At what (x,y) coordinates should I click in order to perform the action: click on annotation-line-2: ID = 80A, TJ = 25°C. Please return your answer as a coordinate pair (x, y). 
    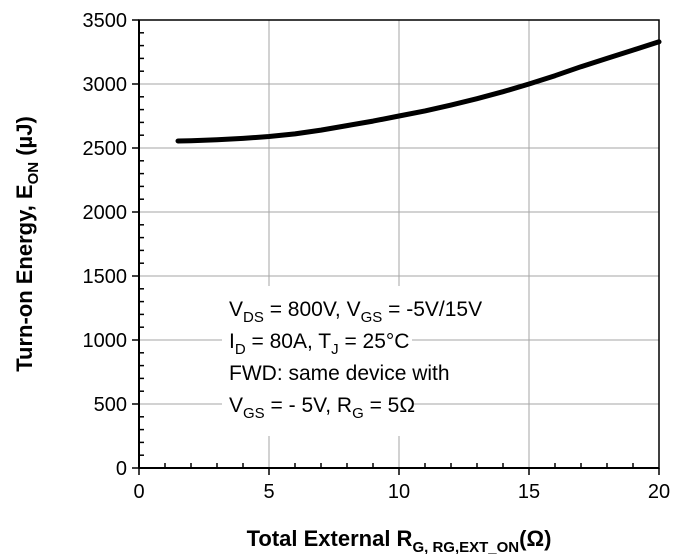
    Looking at the image, I should click on (319, 344).